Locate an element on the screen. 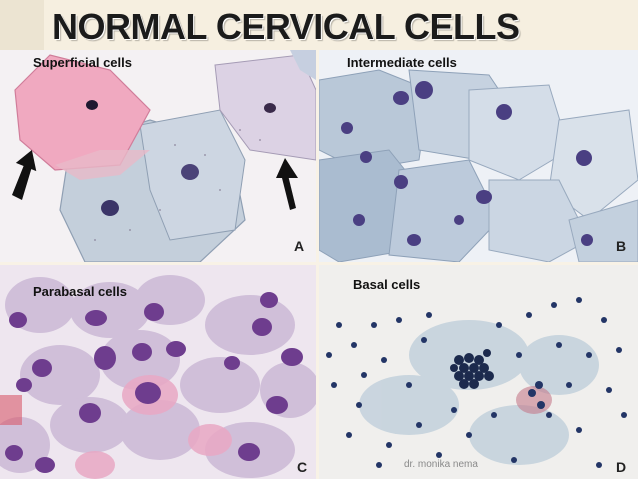 Image resolution: width=638 pixels, height=479 pixels. panel-letter-a: A is located at coordinates (299, 246).